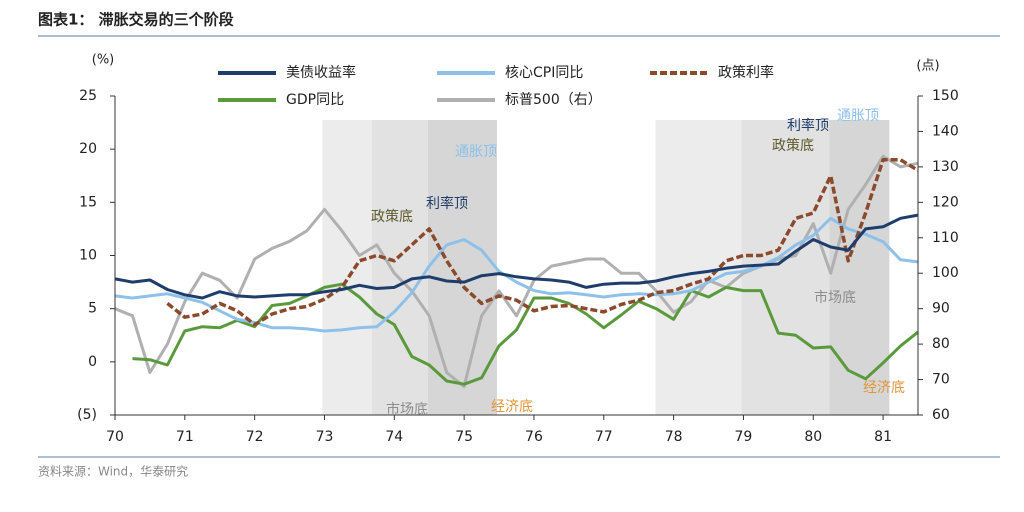  I want to click on y2-tick-label: 140, so click(945, 131).